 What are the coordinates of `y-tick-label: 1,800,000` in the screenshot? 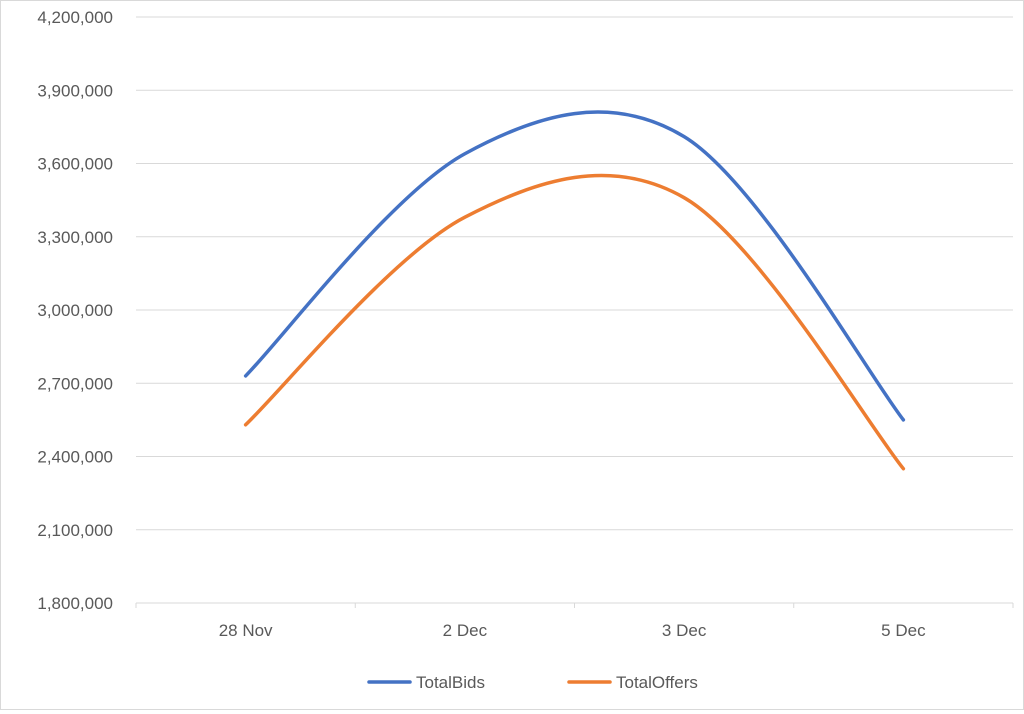 It's located at (75, 603).